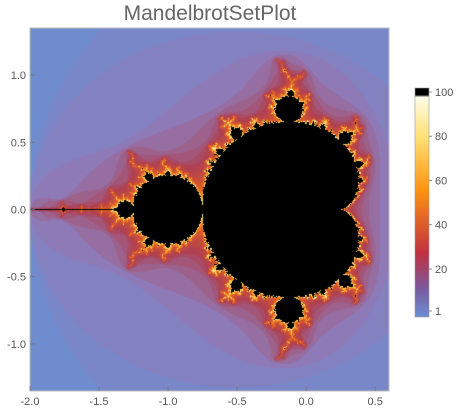 This screenshot has height=412, width=463. Describe the element at coordinates (99, 402) in the screenshot. I see `x-tick-label: -1.5` at that location.